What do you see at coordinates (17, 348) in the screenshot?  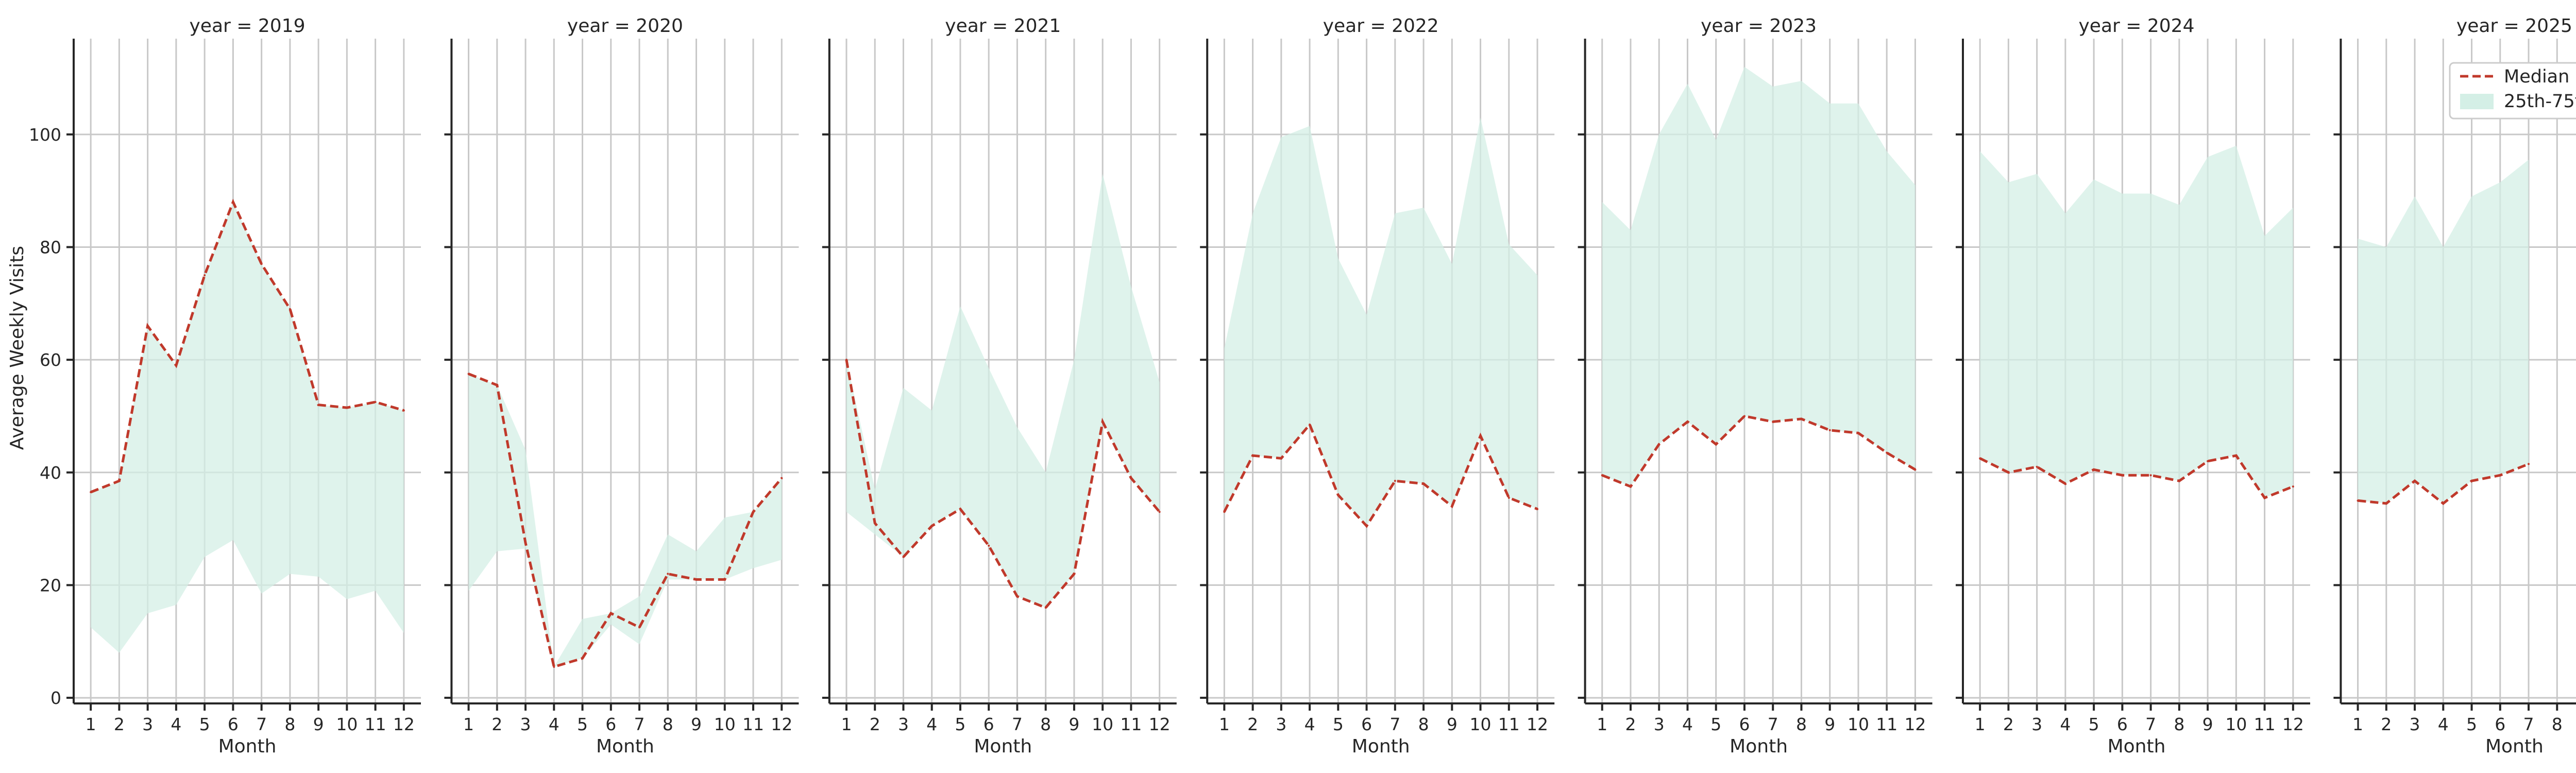 I see `y-axis-label: Average Weekly Visits` at bounding box center [17, 348].